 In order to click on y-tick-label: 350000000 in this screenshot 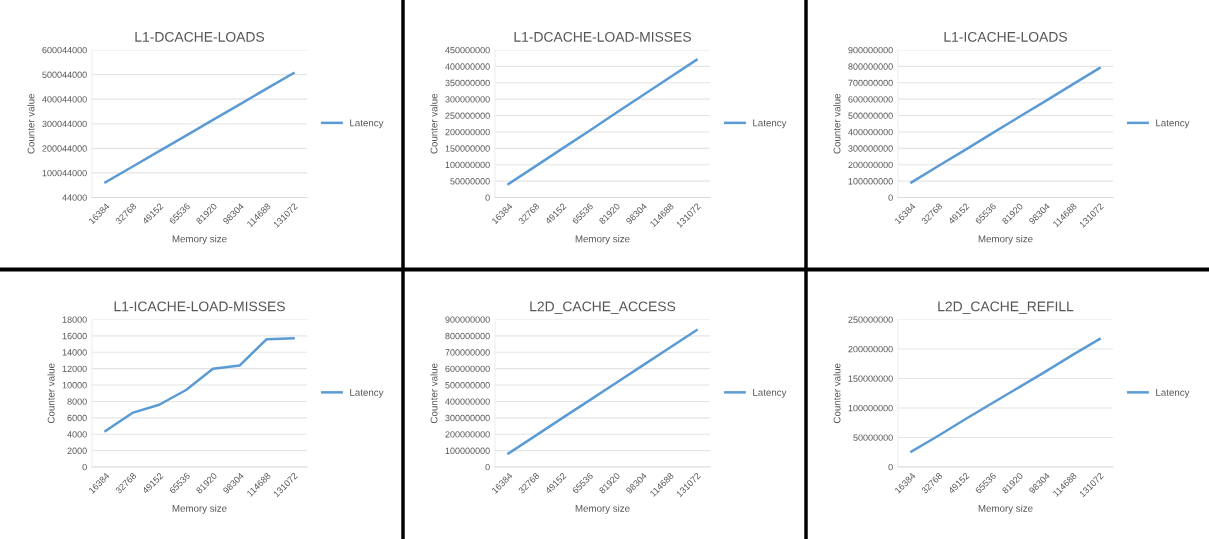, I will do `click(467, 83)`.